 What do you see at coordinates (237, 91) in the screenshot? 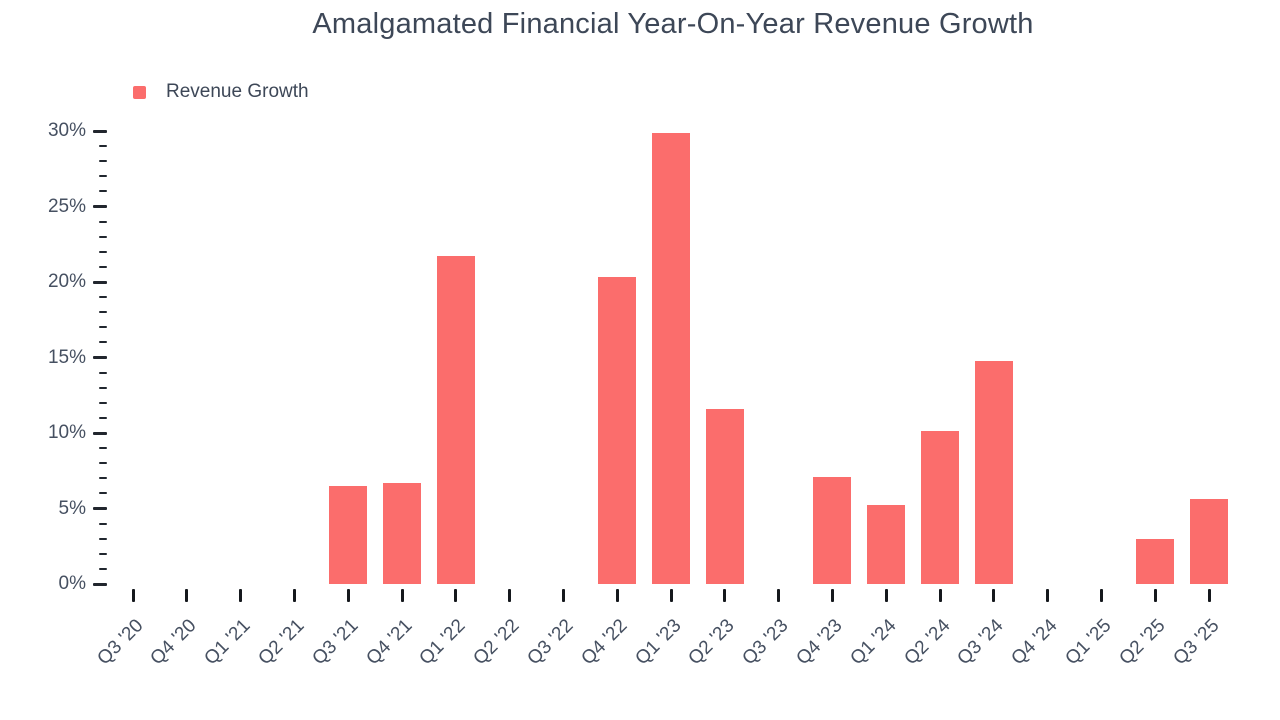
I see `legend-label: Revenue Growth` at bounding box center [237, 91].